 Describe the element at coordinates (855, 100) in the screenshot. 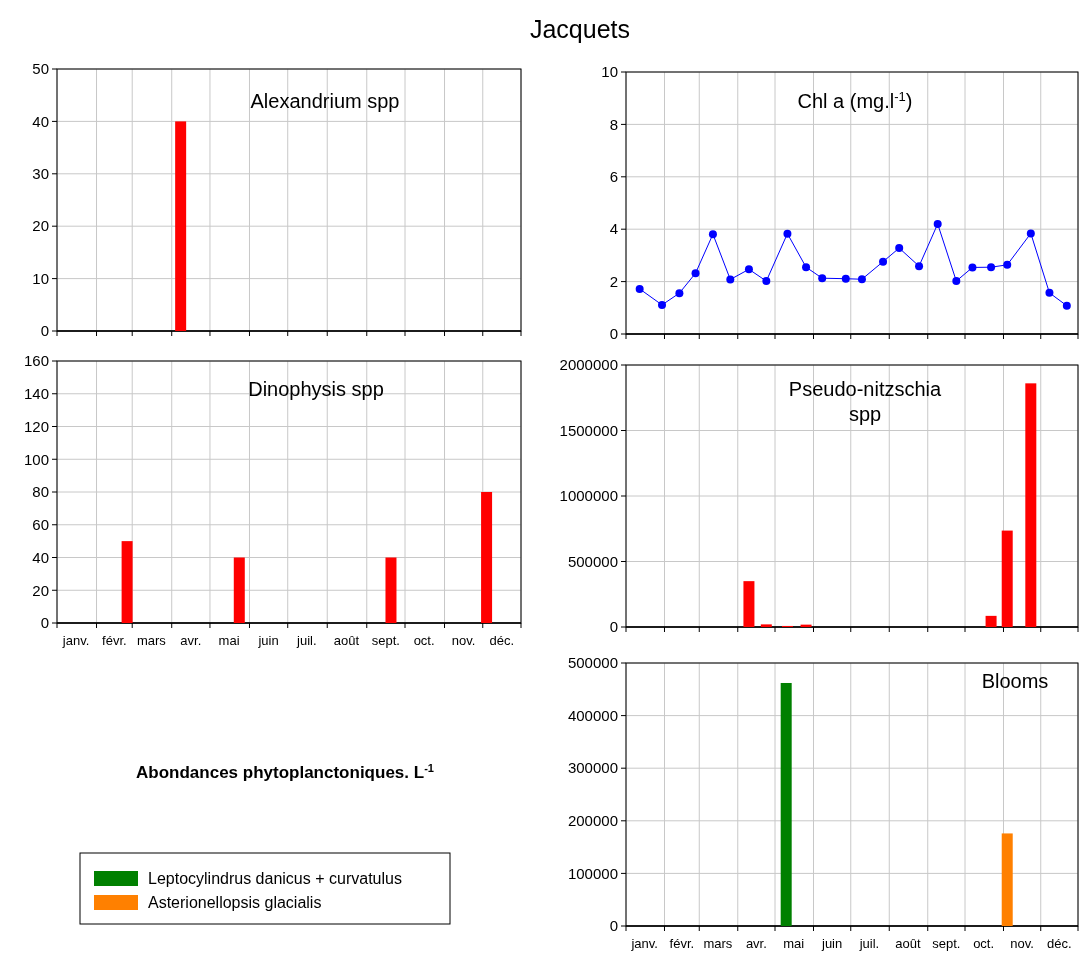

I see `text: Chl a (mg.l$^{-1}$)` at that location.